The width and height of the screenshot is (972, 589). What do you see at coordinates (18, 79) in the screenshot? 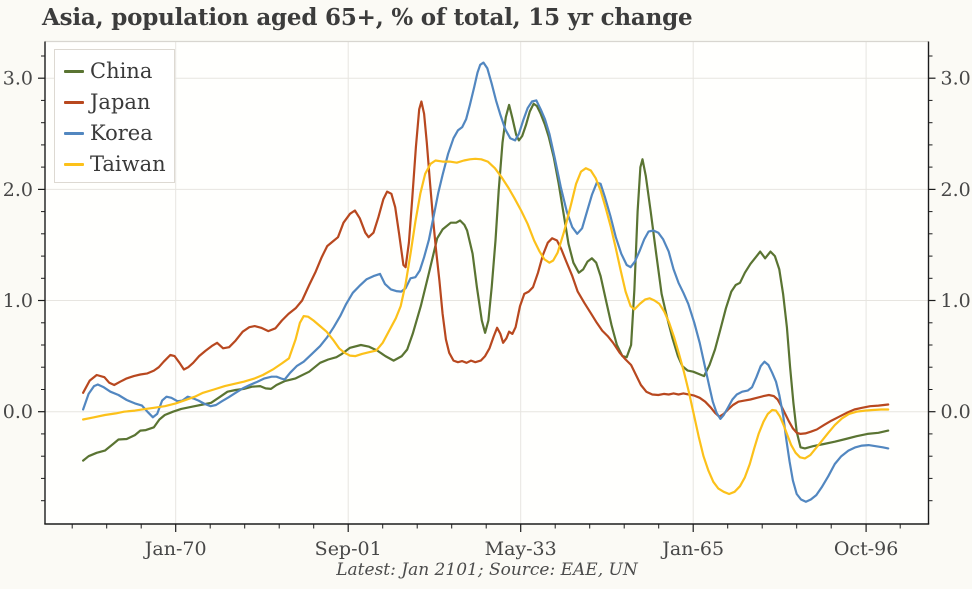
I see `y-tick-label-left: 3.0` at bounding box center [18, 79].